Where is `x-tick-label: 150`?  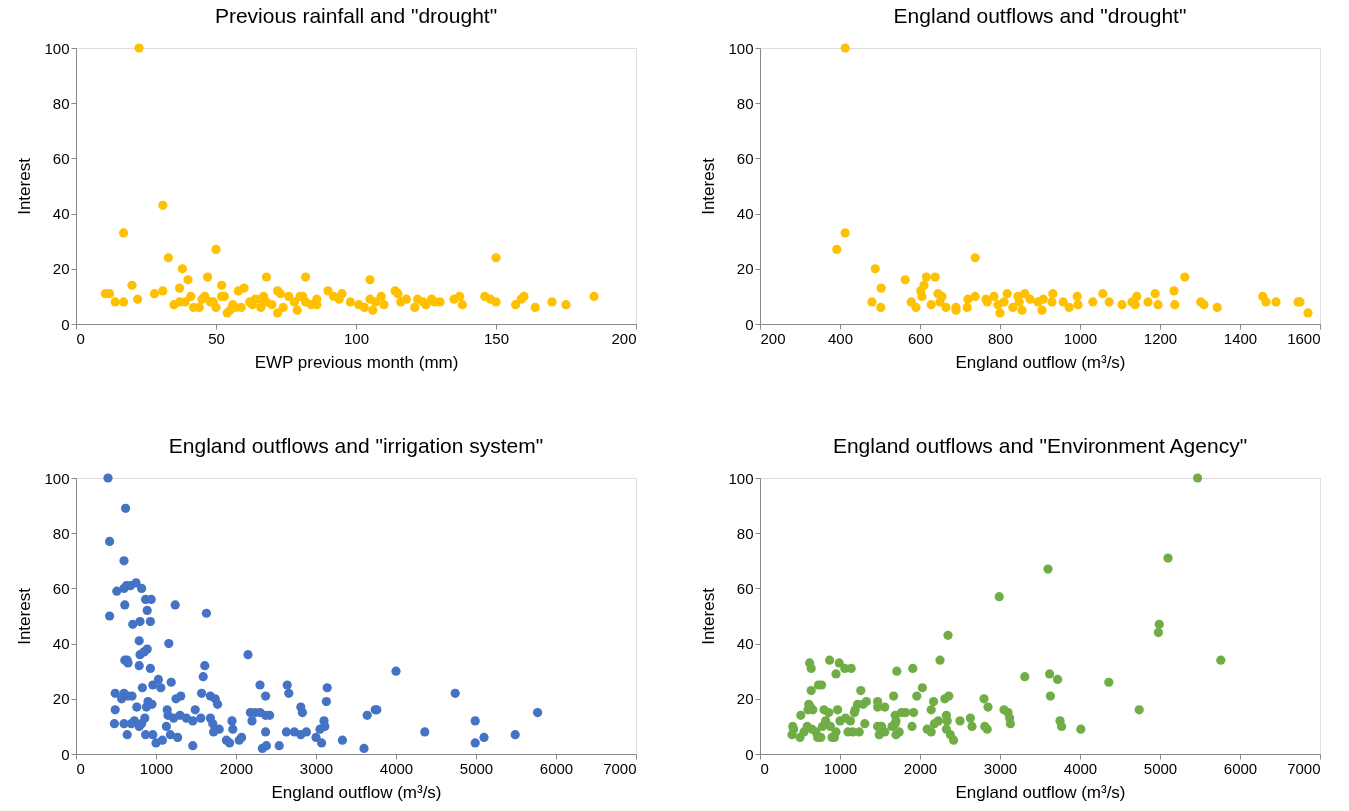 x-tick-label: 150 is located at coordinates (496, 338).